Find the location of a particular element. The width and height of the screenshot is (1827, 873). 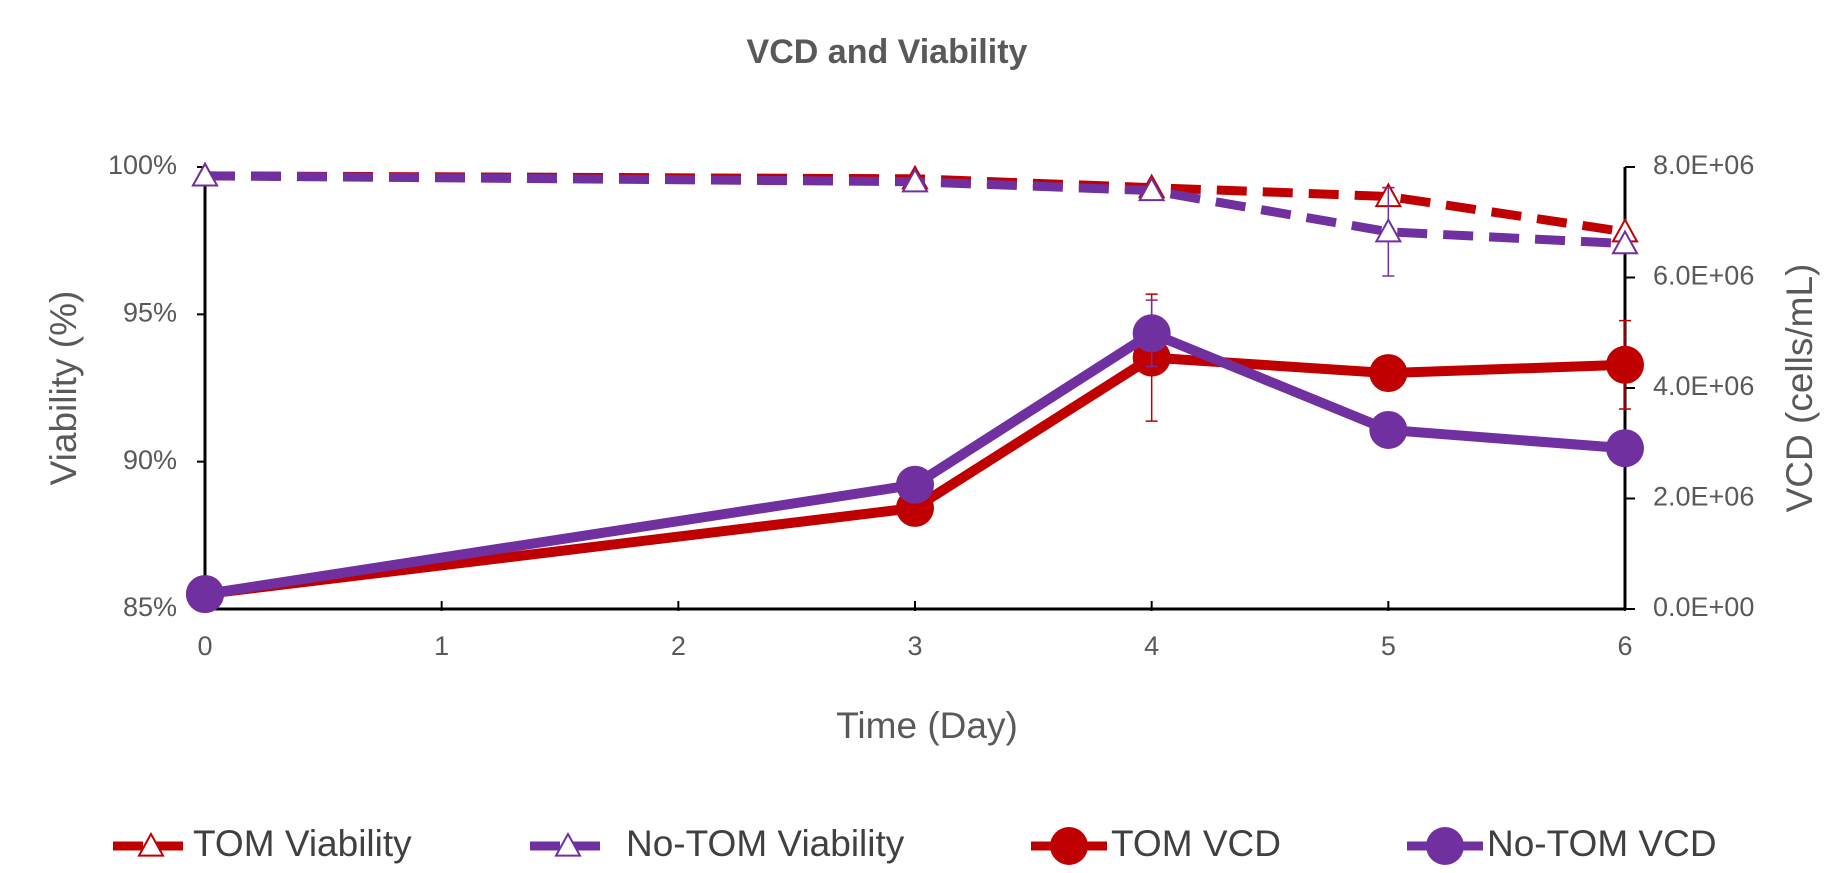

x-tick-label: 2 is located at coordinates (678, 646).